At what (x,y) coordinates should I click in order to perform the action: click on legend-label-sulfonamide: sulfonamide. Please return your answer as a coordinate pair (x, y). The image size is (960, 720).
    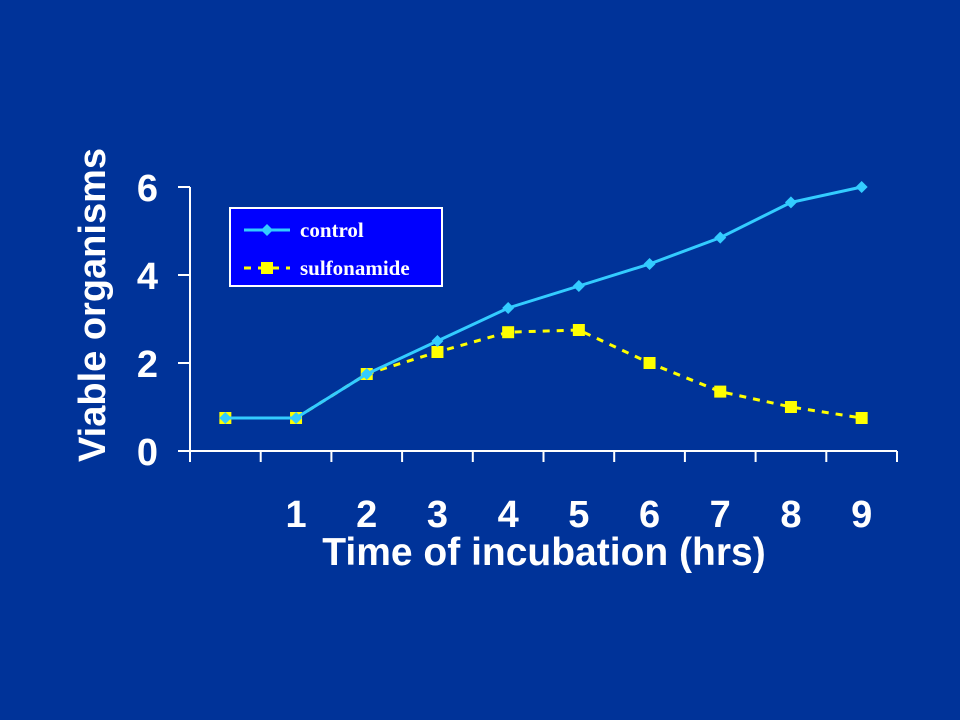
    Looking at the image, I should click on (355, 268).